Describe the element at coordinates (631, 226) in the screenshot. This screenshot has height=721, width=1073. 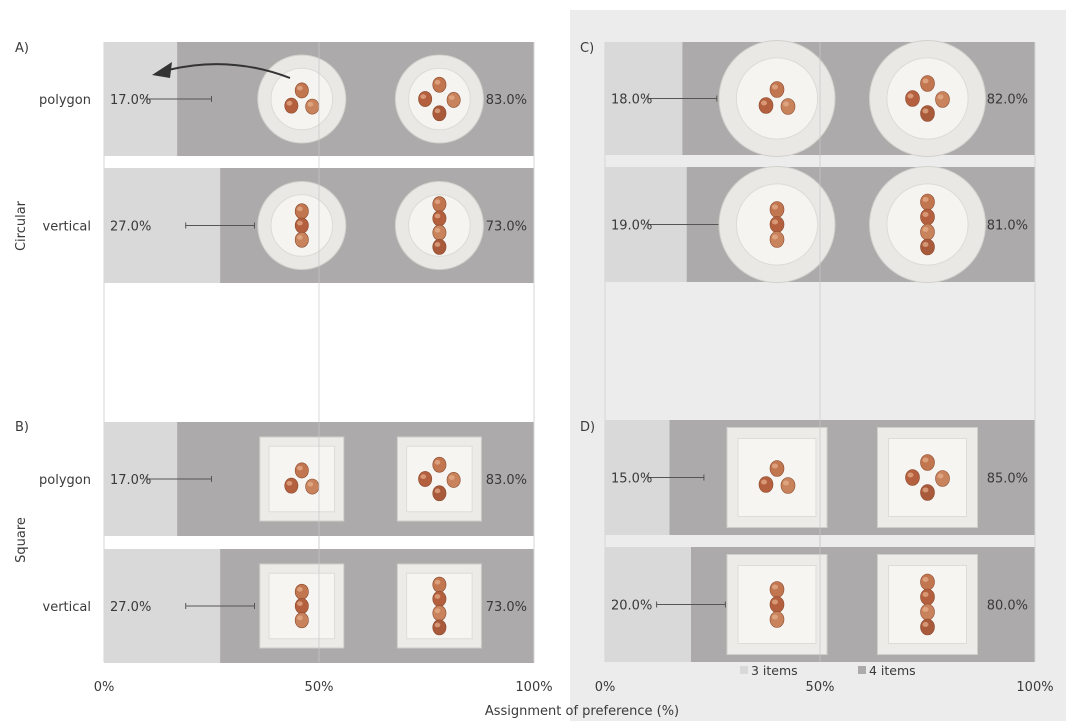
I see `value-label-3-items-vertical: 19.0%` at that location.